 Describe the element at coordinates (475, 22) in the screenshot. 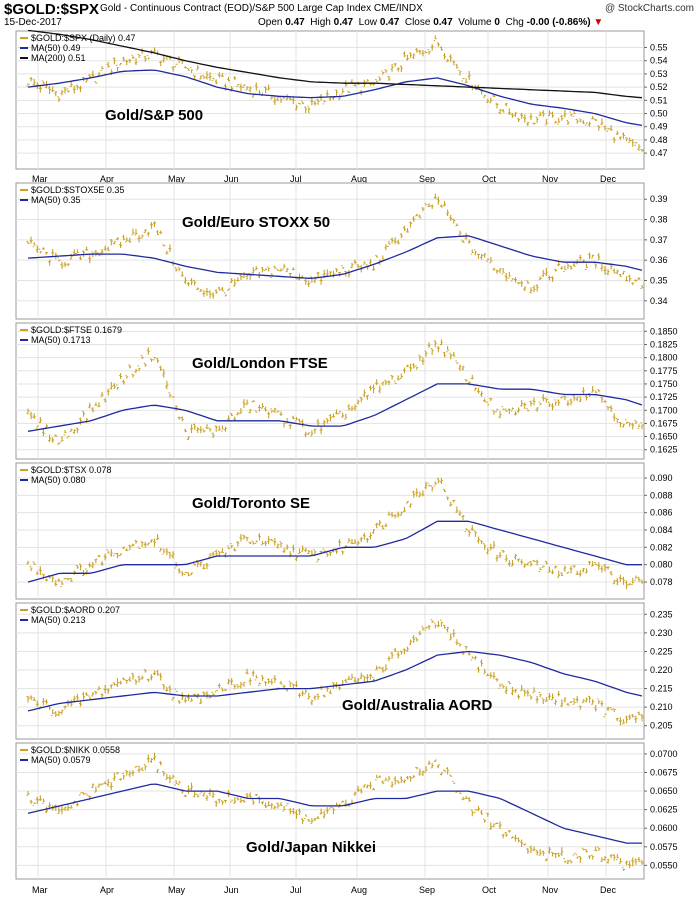

I see `volume-label: Volume` at that location.